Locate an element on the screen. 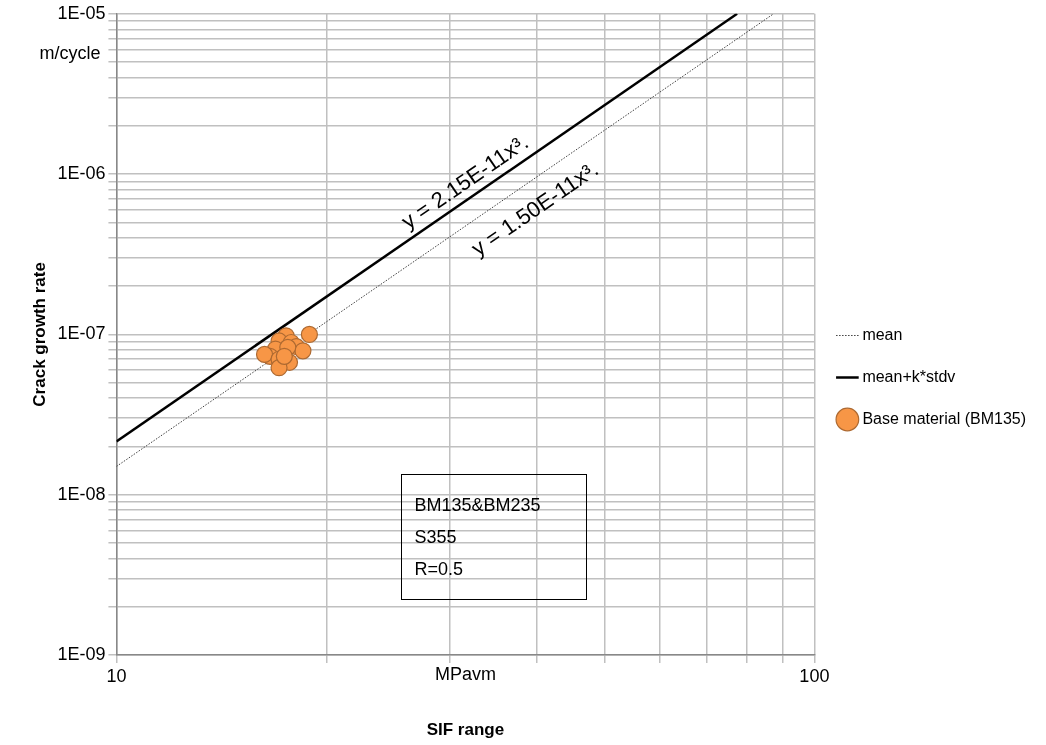 This screenshot has height=745, width=1046. x-axis-title: SIF range is located at coordinates (465, 730).